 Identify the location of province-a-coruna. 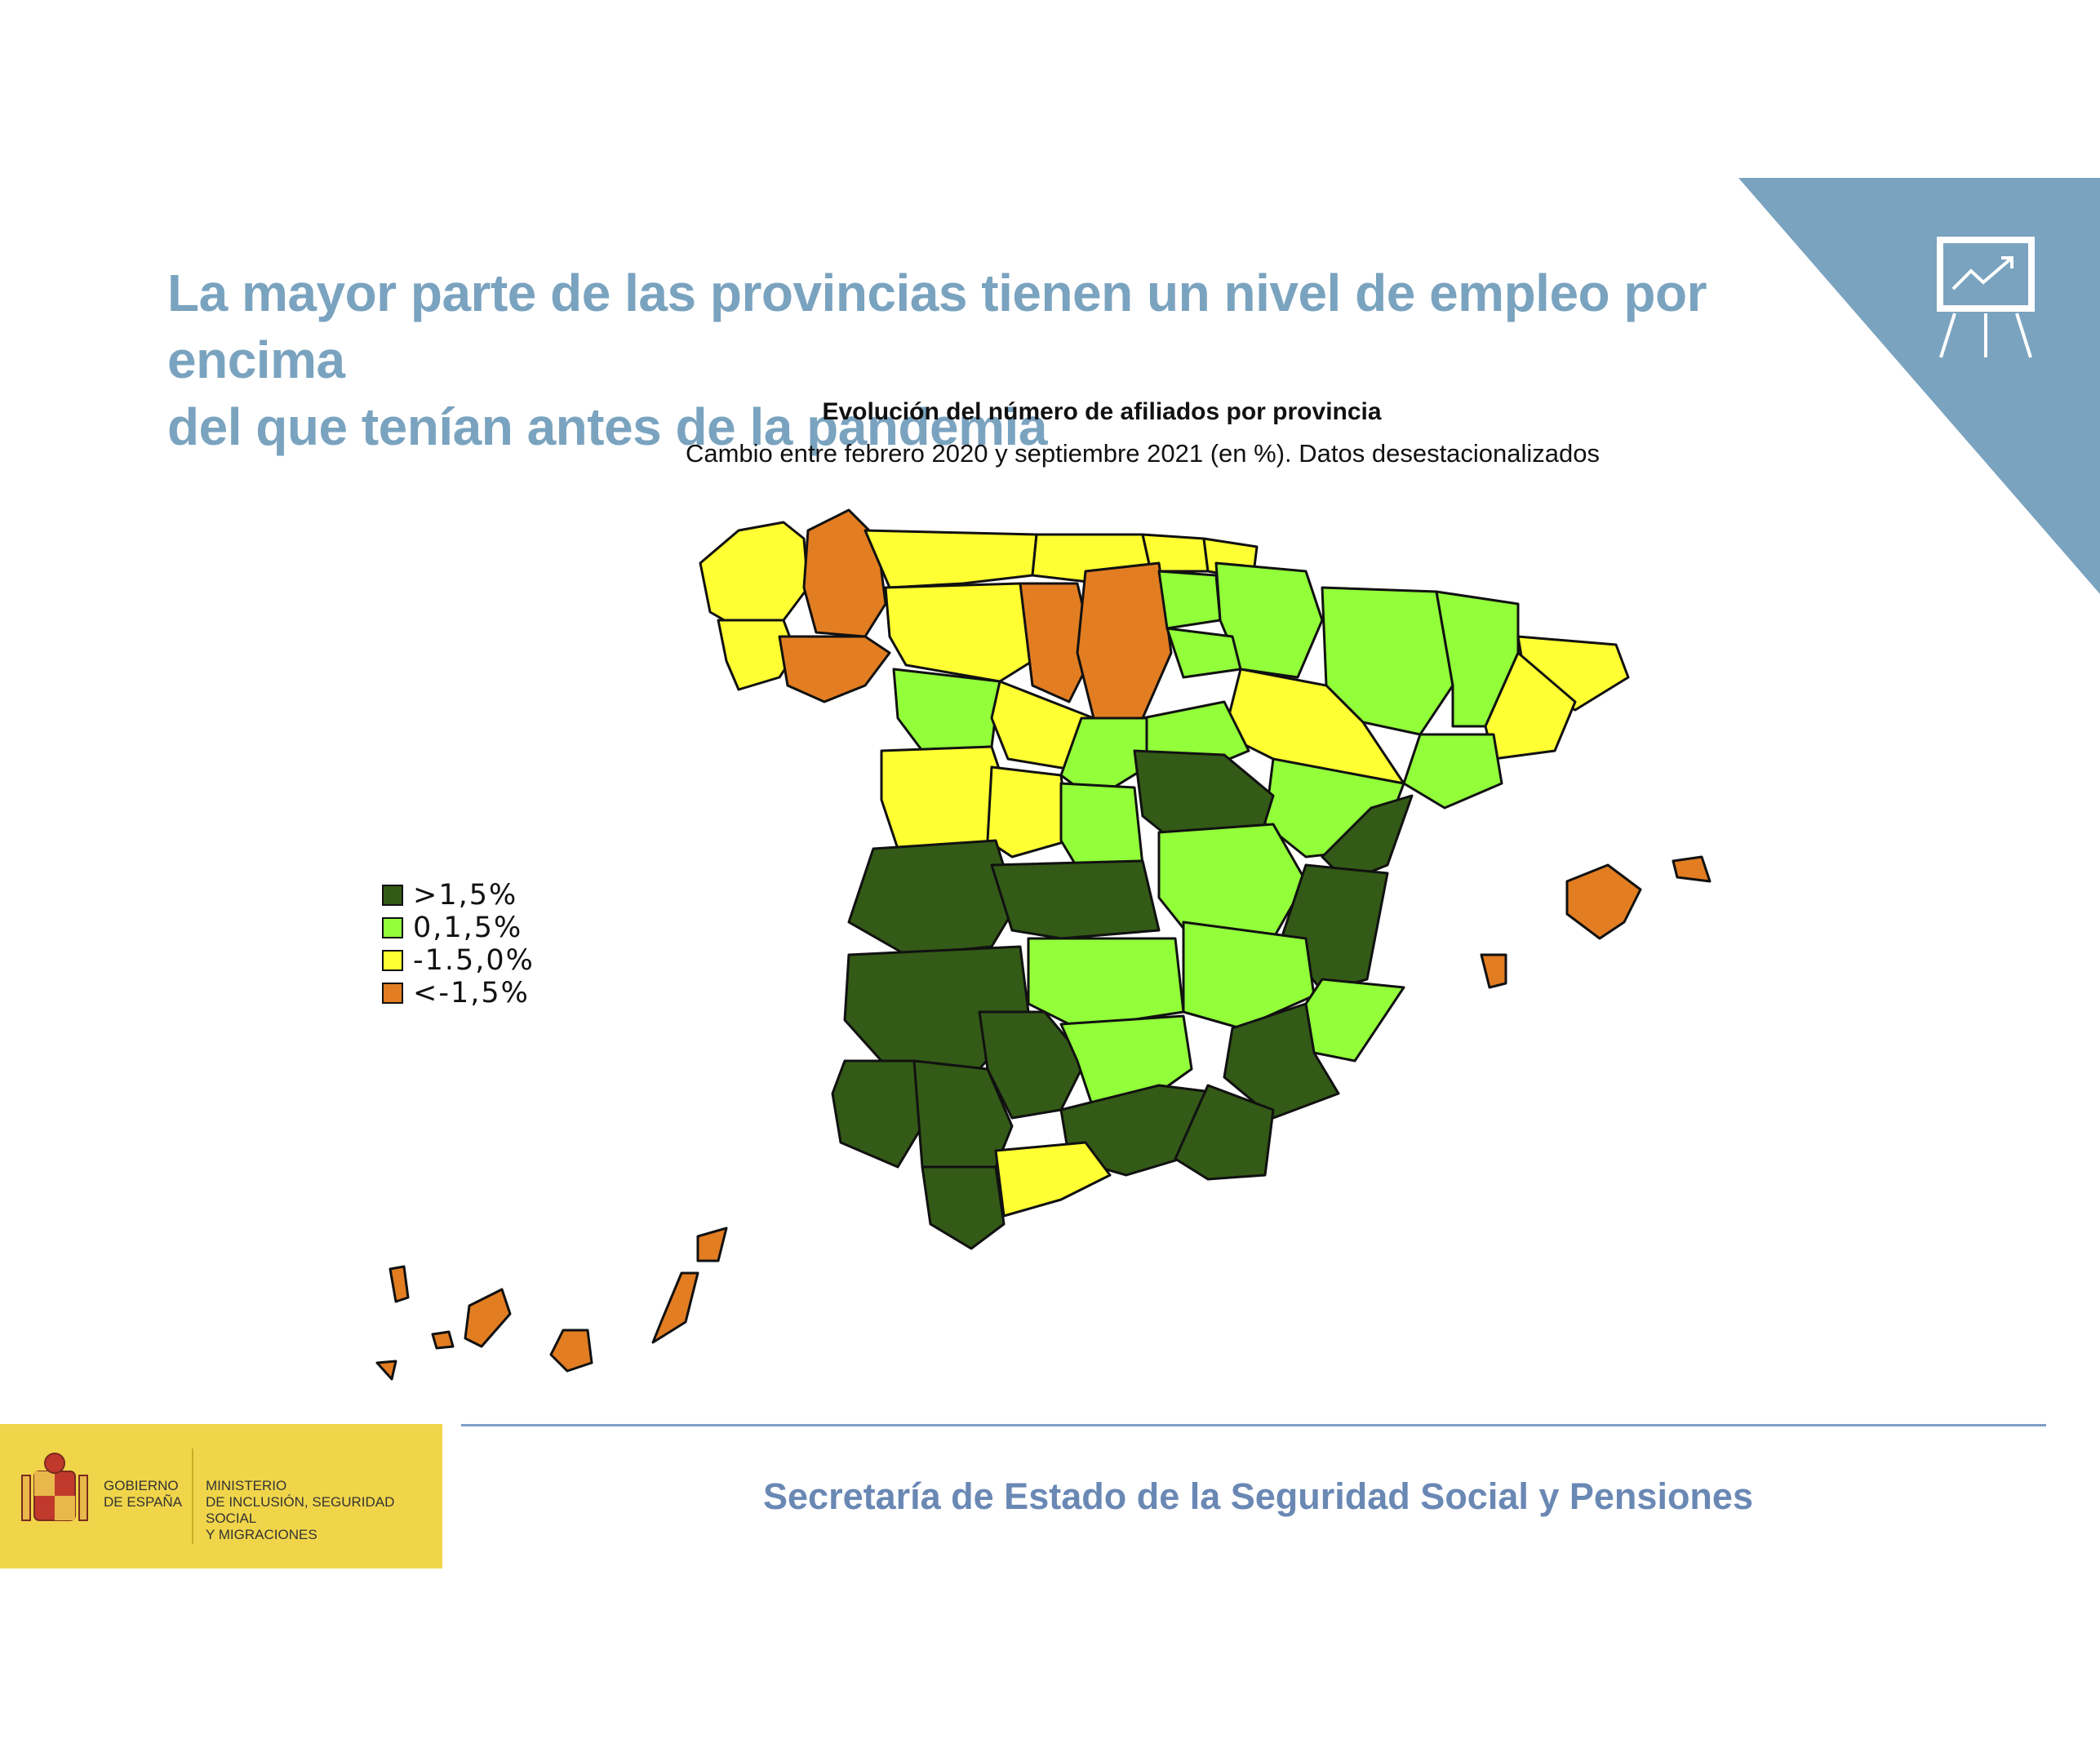
(754, 575).